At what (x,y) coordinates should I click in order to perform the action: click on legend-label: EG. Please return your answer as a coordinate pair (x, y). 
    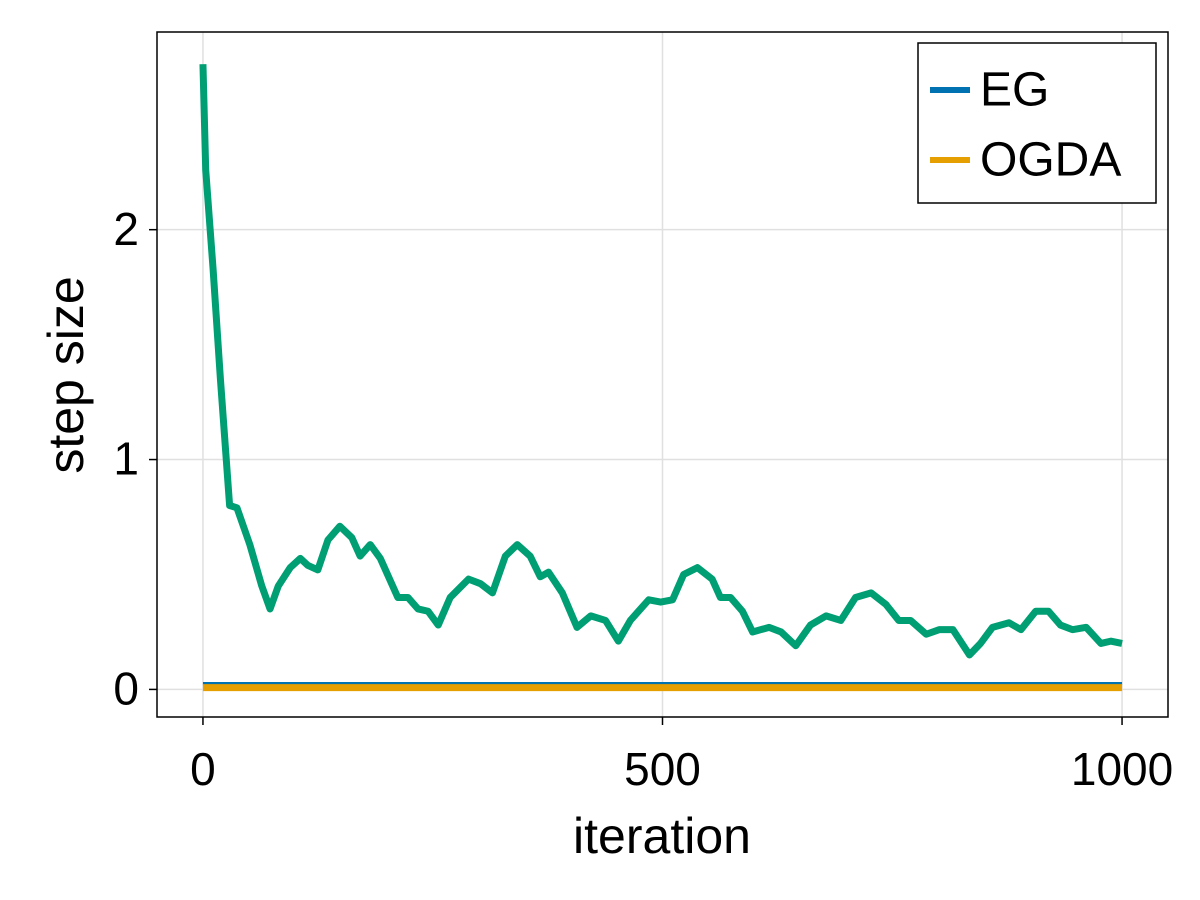
    Looking at the image, I should click on (1014, 90).